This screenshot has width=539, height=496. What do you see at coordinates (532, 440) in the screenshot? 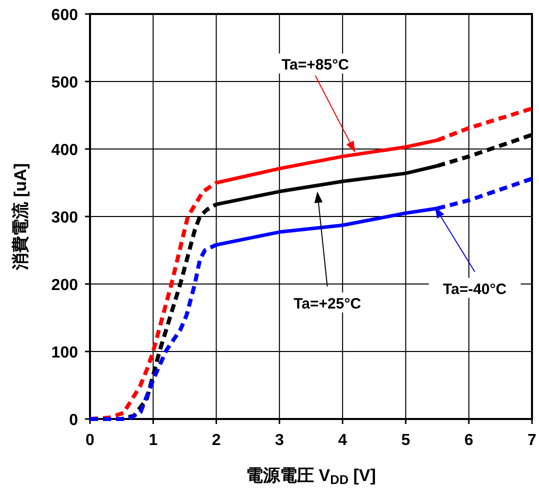
I see `x-tick-label: 7` at bounding box center [532, 440].